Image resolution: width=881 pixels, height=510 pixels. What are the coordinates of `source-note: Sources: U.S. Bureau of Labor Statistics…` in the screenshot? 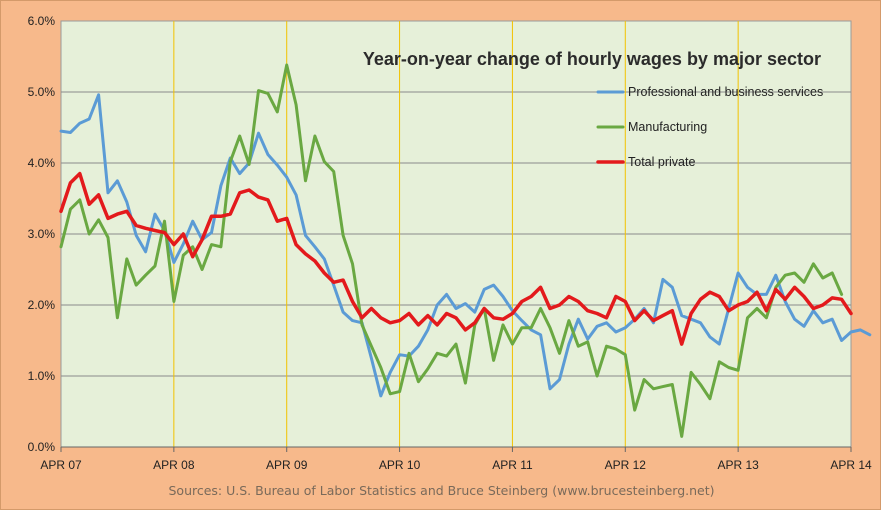 It's located at (441, 490).